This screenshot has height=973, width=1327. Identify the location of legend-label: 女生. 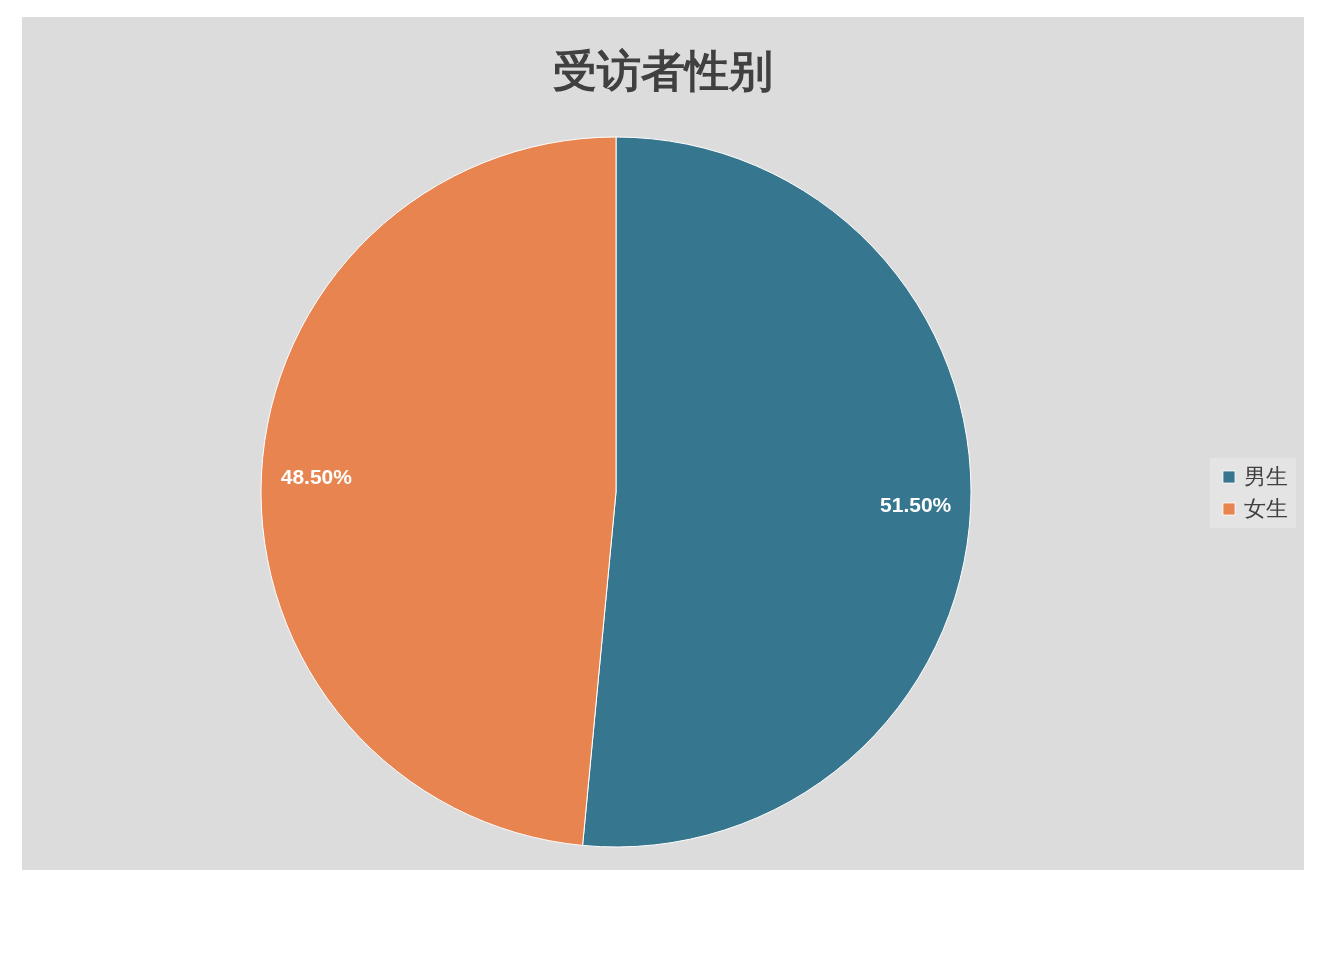
(1266, 508).